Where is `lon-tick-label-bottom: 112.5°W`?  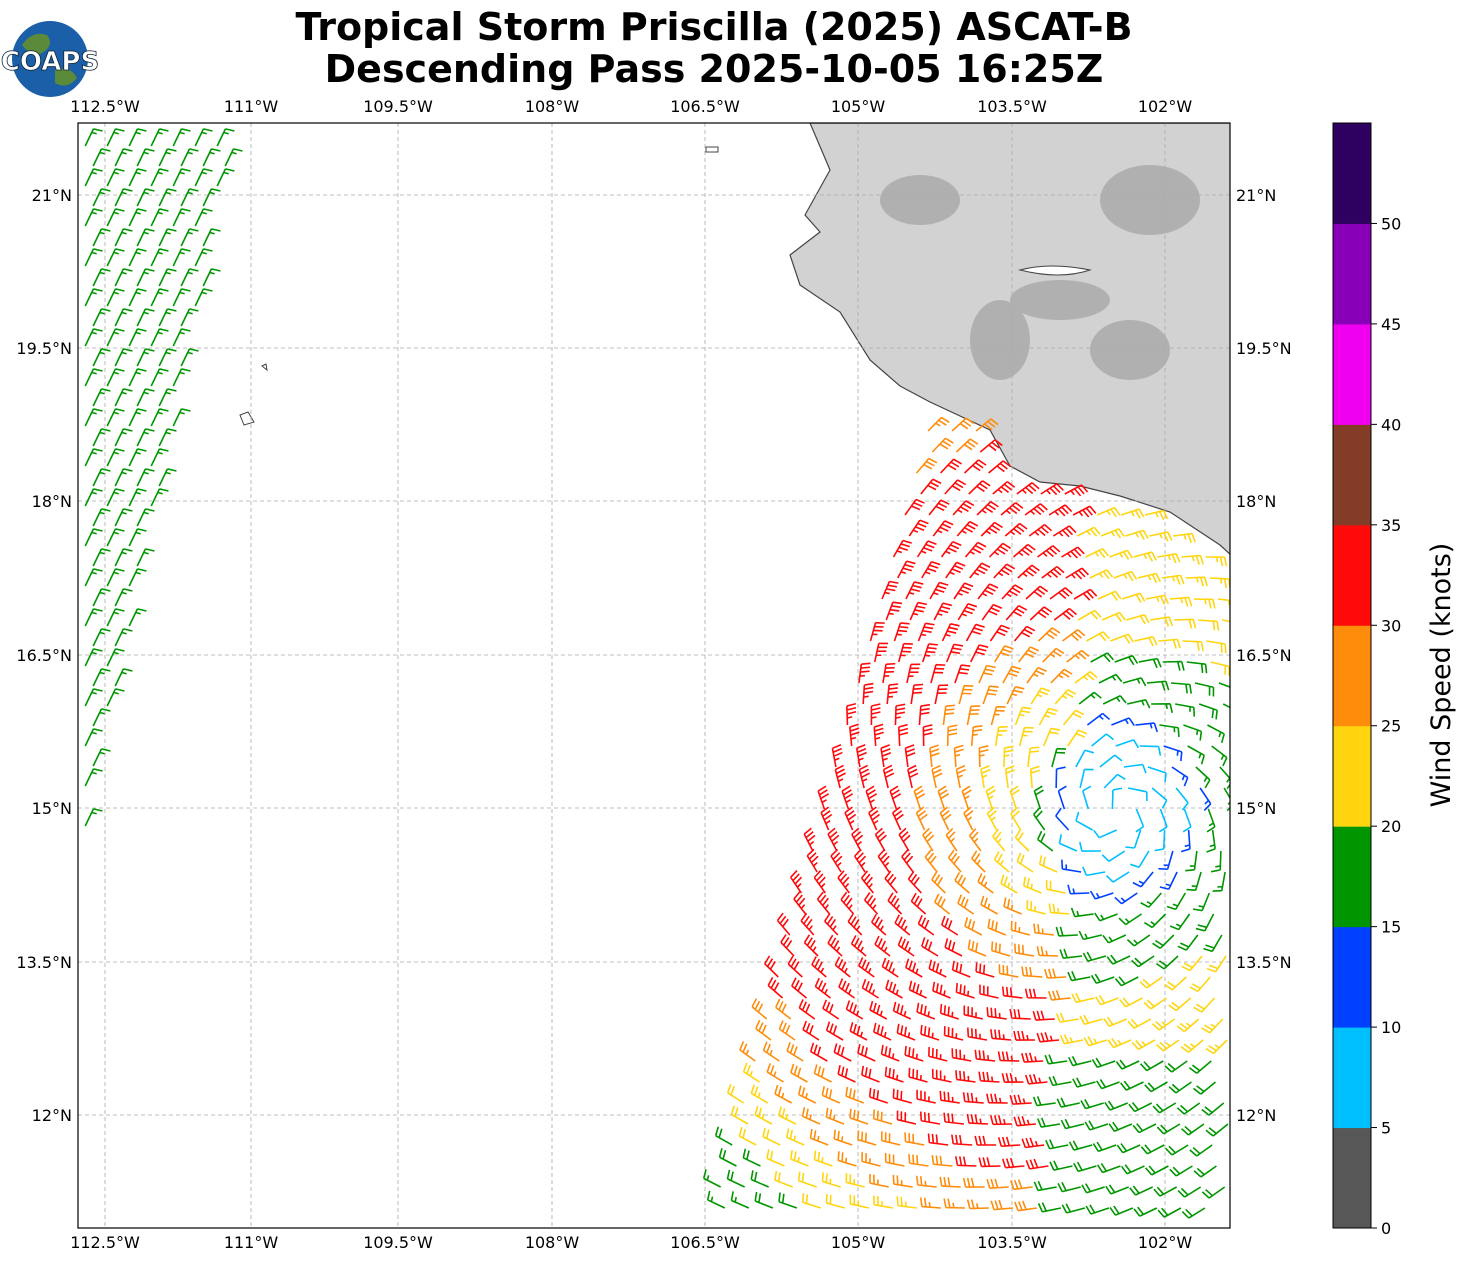 lon-tick-label-bottom: 112.5°W is located at coordinates (105, 1242).